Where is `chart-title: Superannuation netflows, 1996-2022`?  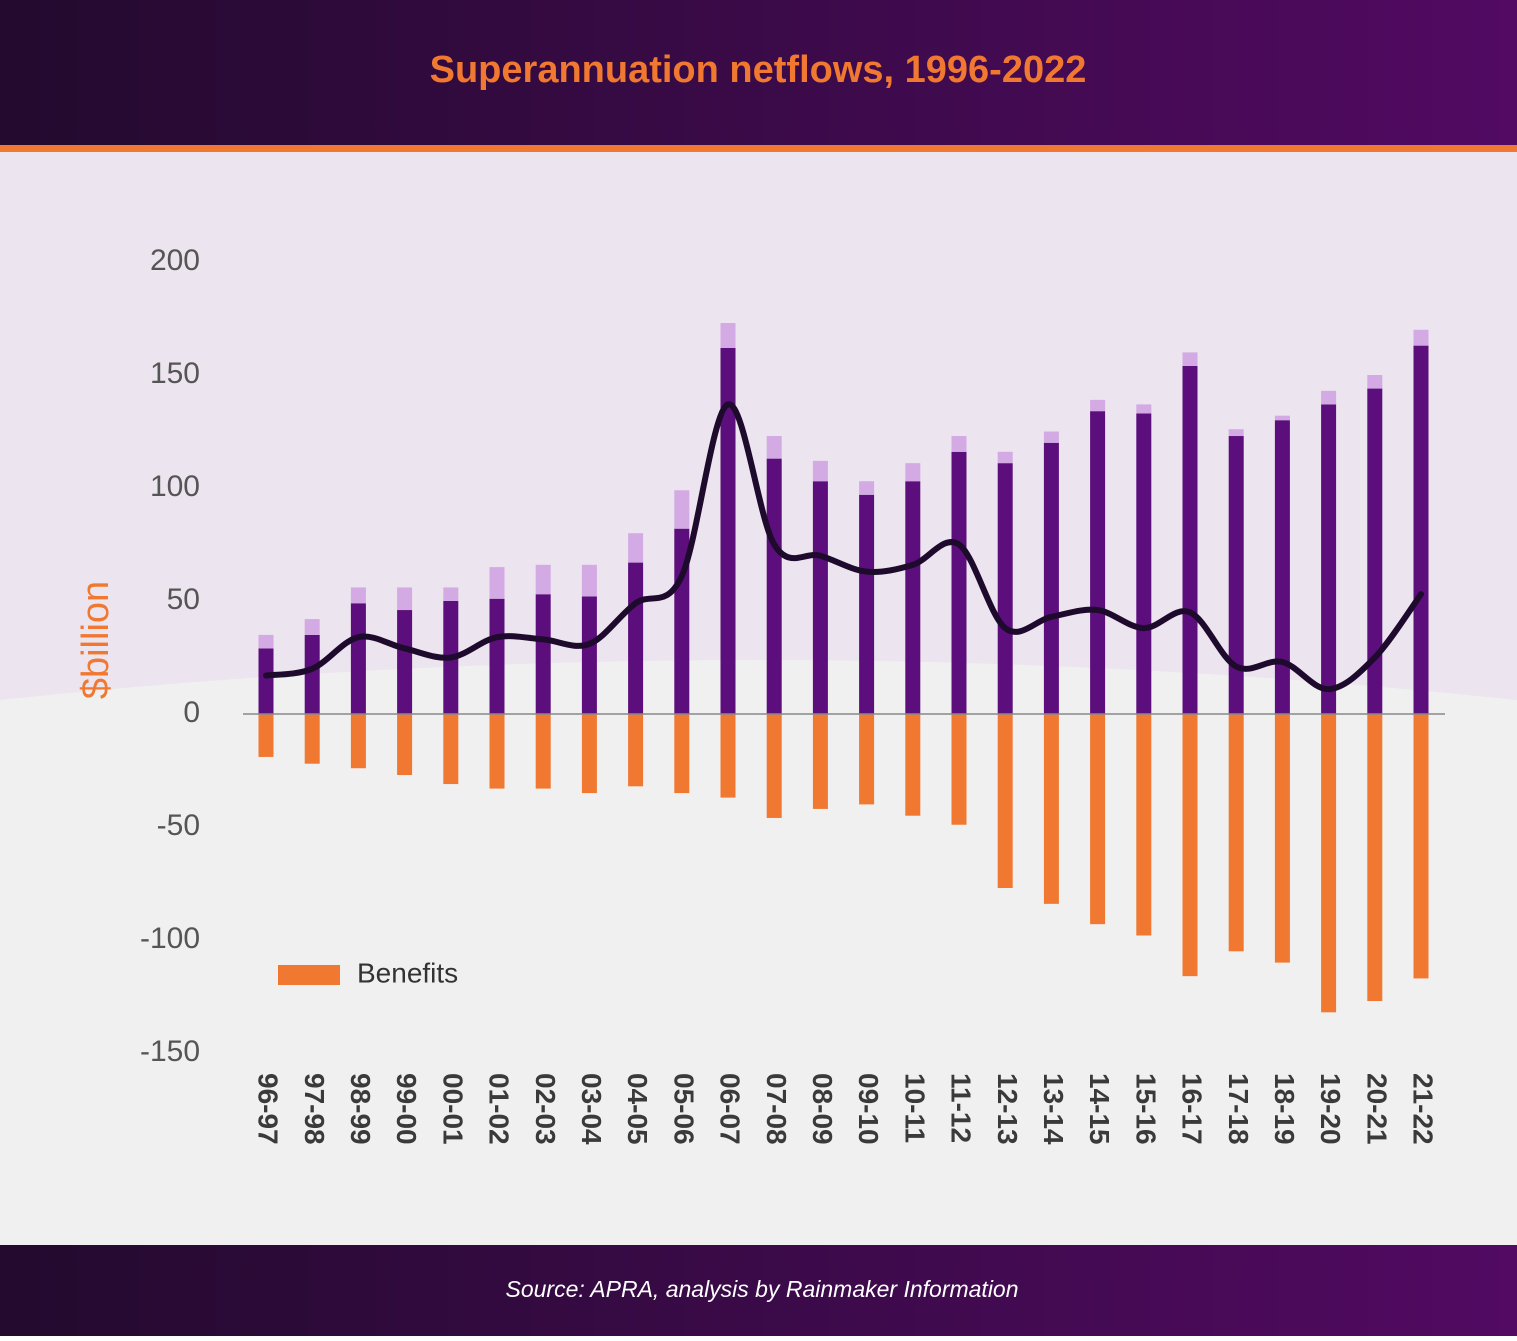
chart-title: Superannuation netflows, 1996-2022 is located at coordinates (758, 70).